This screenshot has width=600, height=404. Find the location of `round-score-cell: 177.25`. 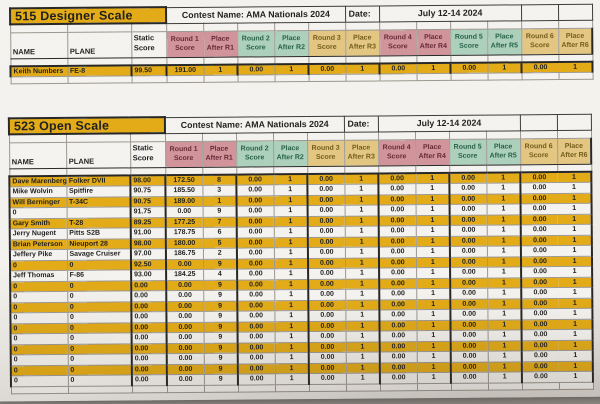

round-score-cell: 177.25 is located at coordinates (184, 222).